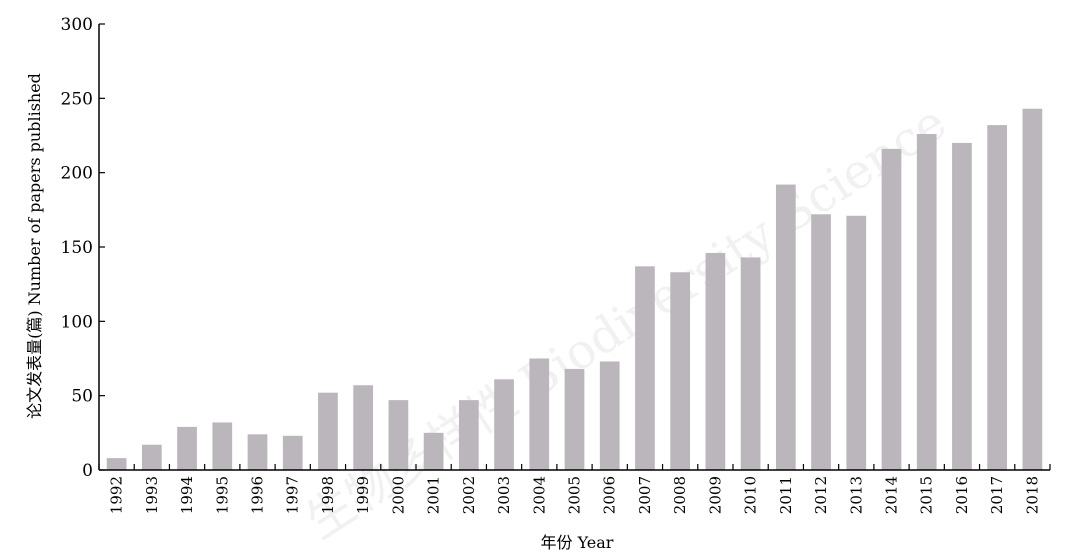  Describe the element at coordinates (539, 495) in the screenshot. I see `x-tick-label-2004: 2004` at that location.